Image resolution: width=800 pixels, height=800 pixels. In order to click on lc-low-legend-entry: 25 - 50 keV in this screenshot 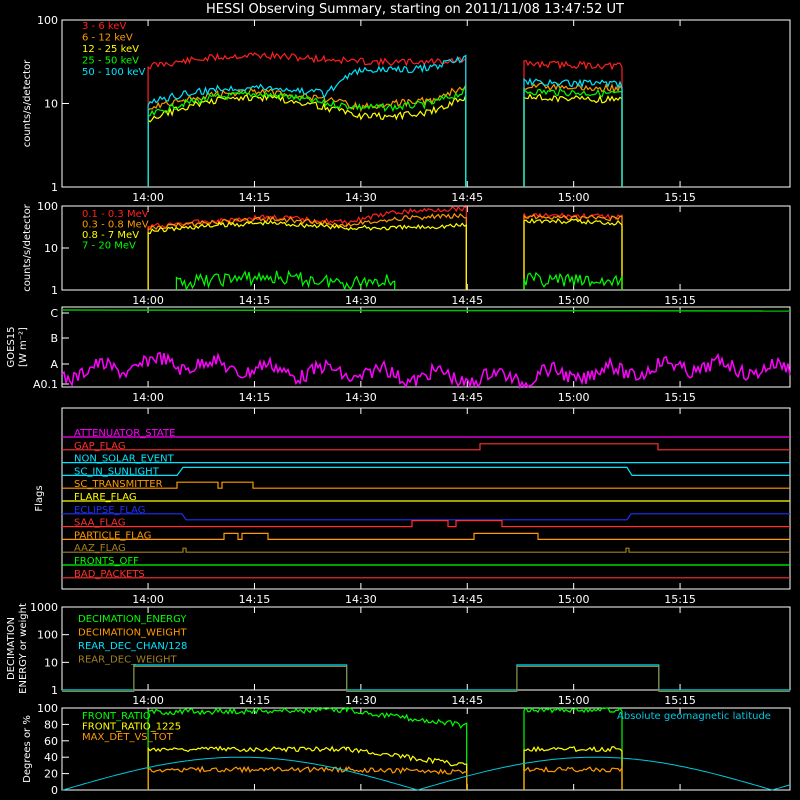, I will do `click(110, 61)`.